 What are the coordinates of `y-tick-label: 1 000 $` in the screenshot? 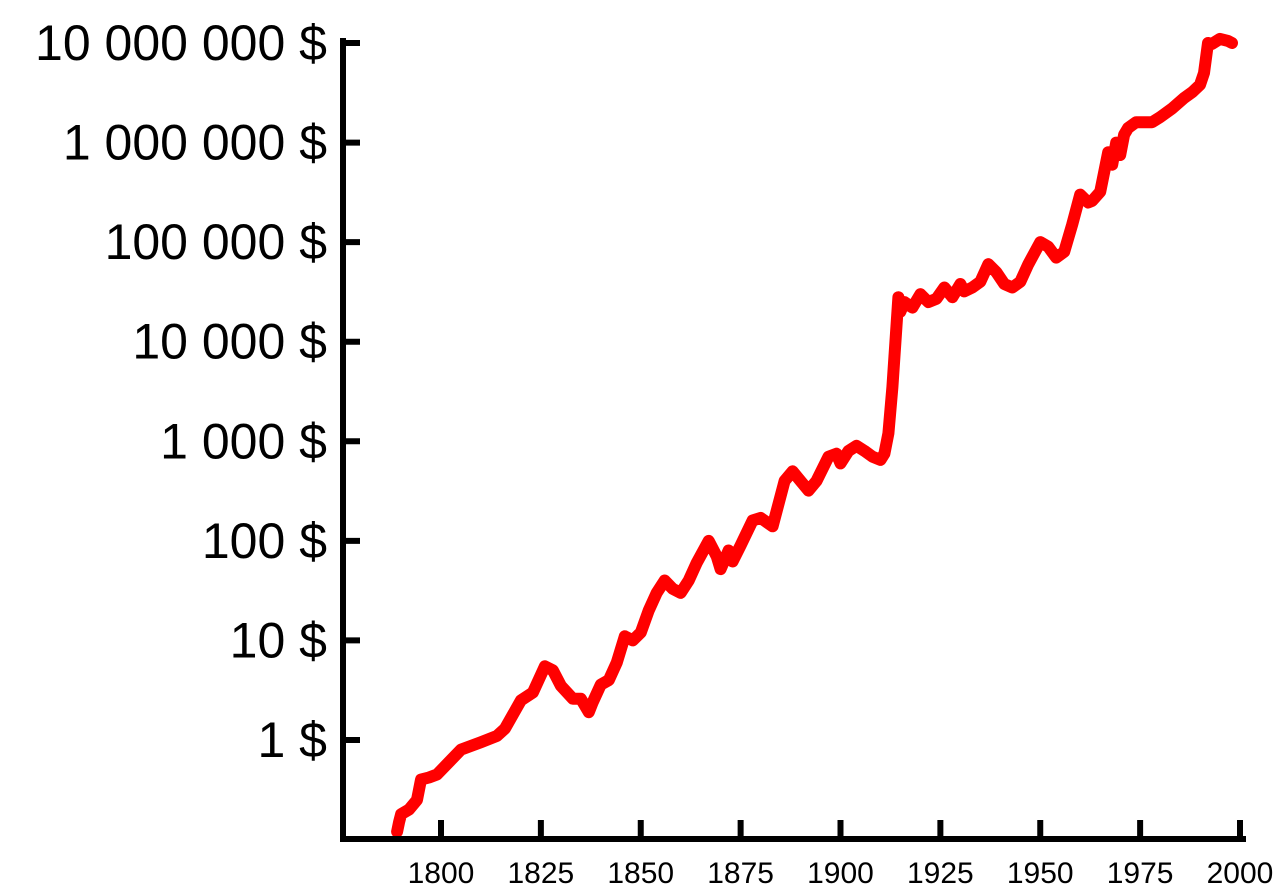 It's located at (243, 441).